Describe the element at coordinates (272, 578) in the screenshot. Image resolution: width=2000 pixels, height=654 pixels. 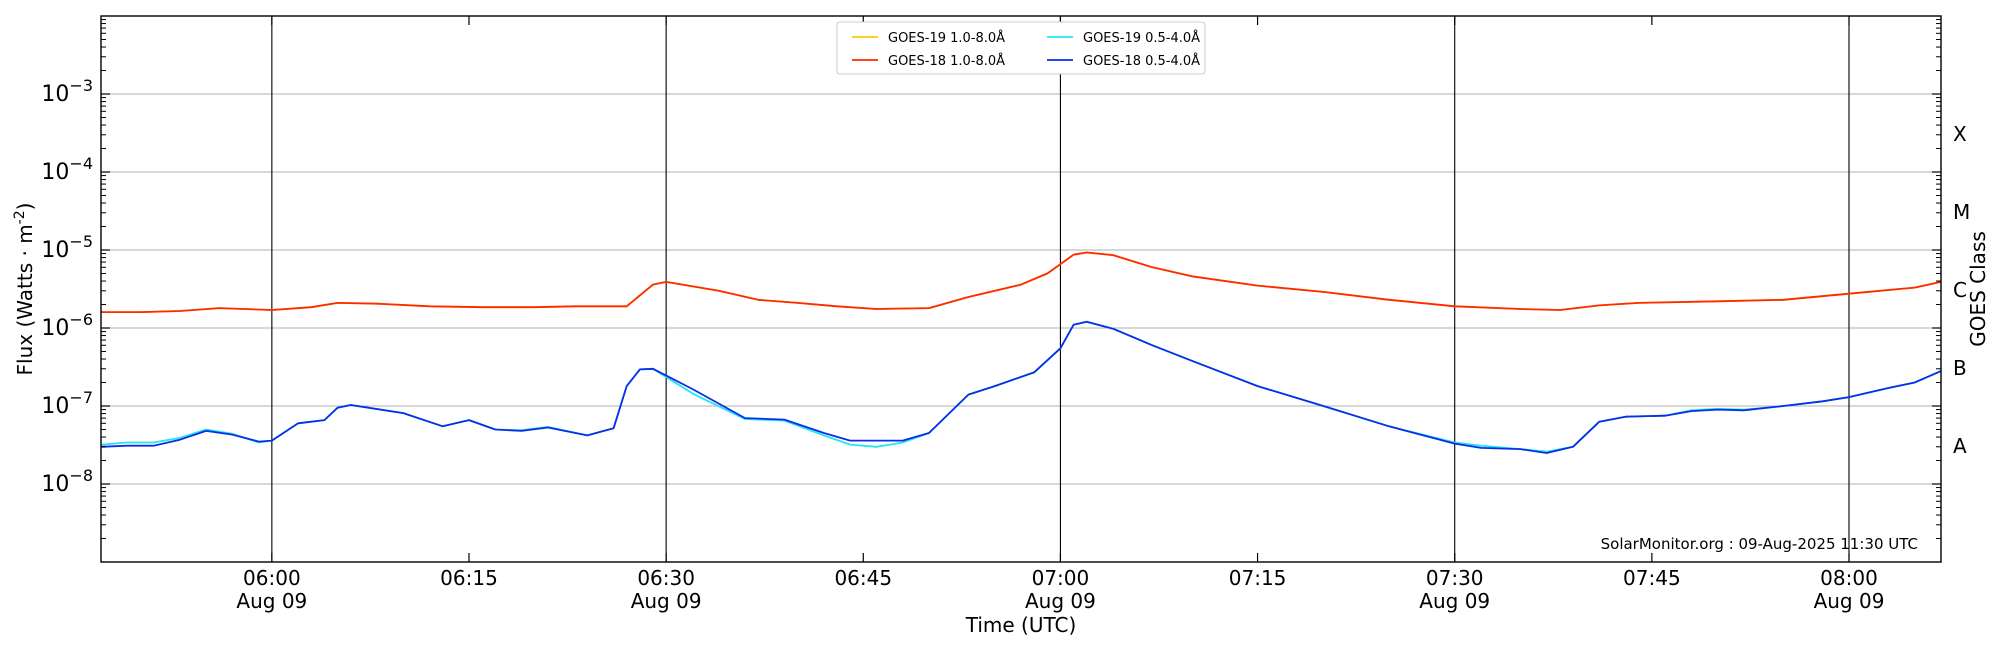
I see `x-tick-label-time: 06:00` at that location.